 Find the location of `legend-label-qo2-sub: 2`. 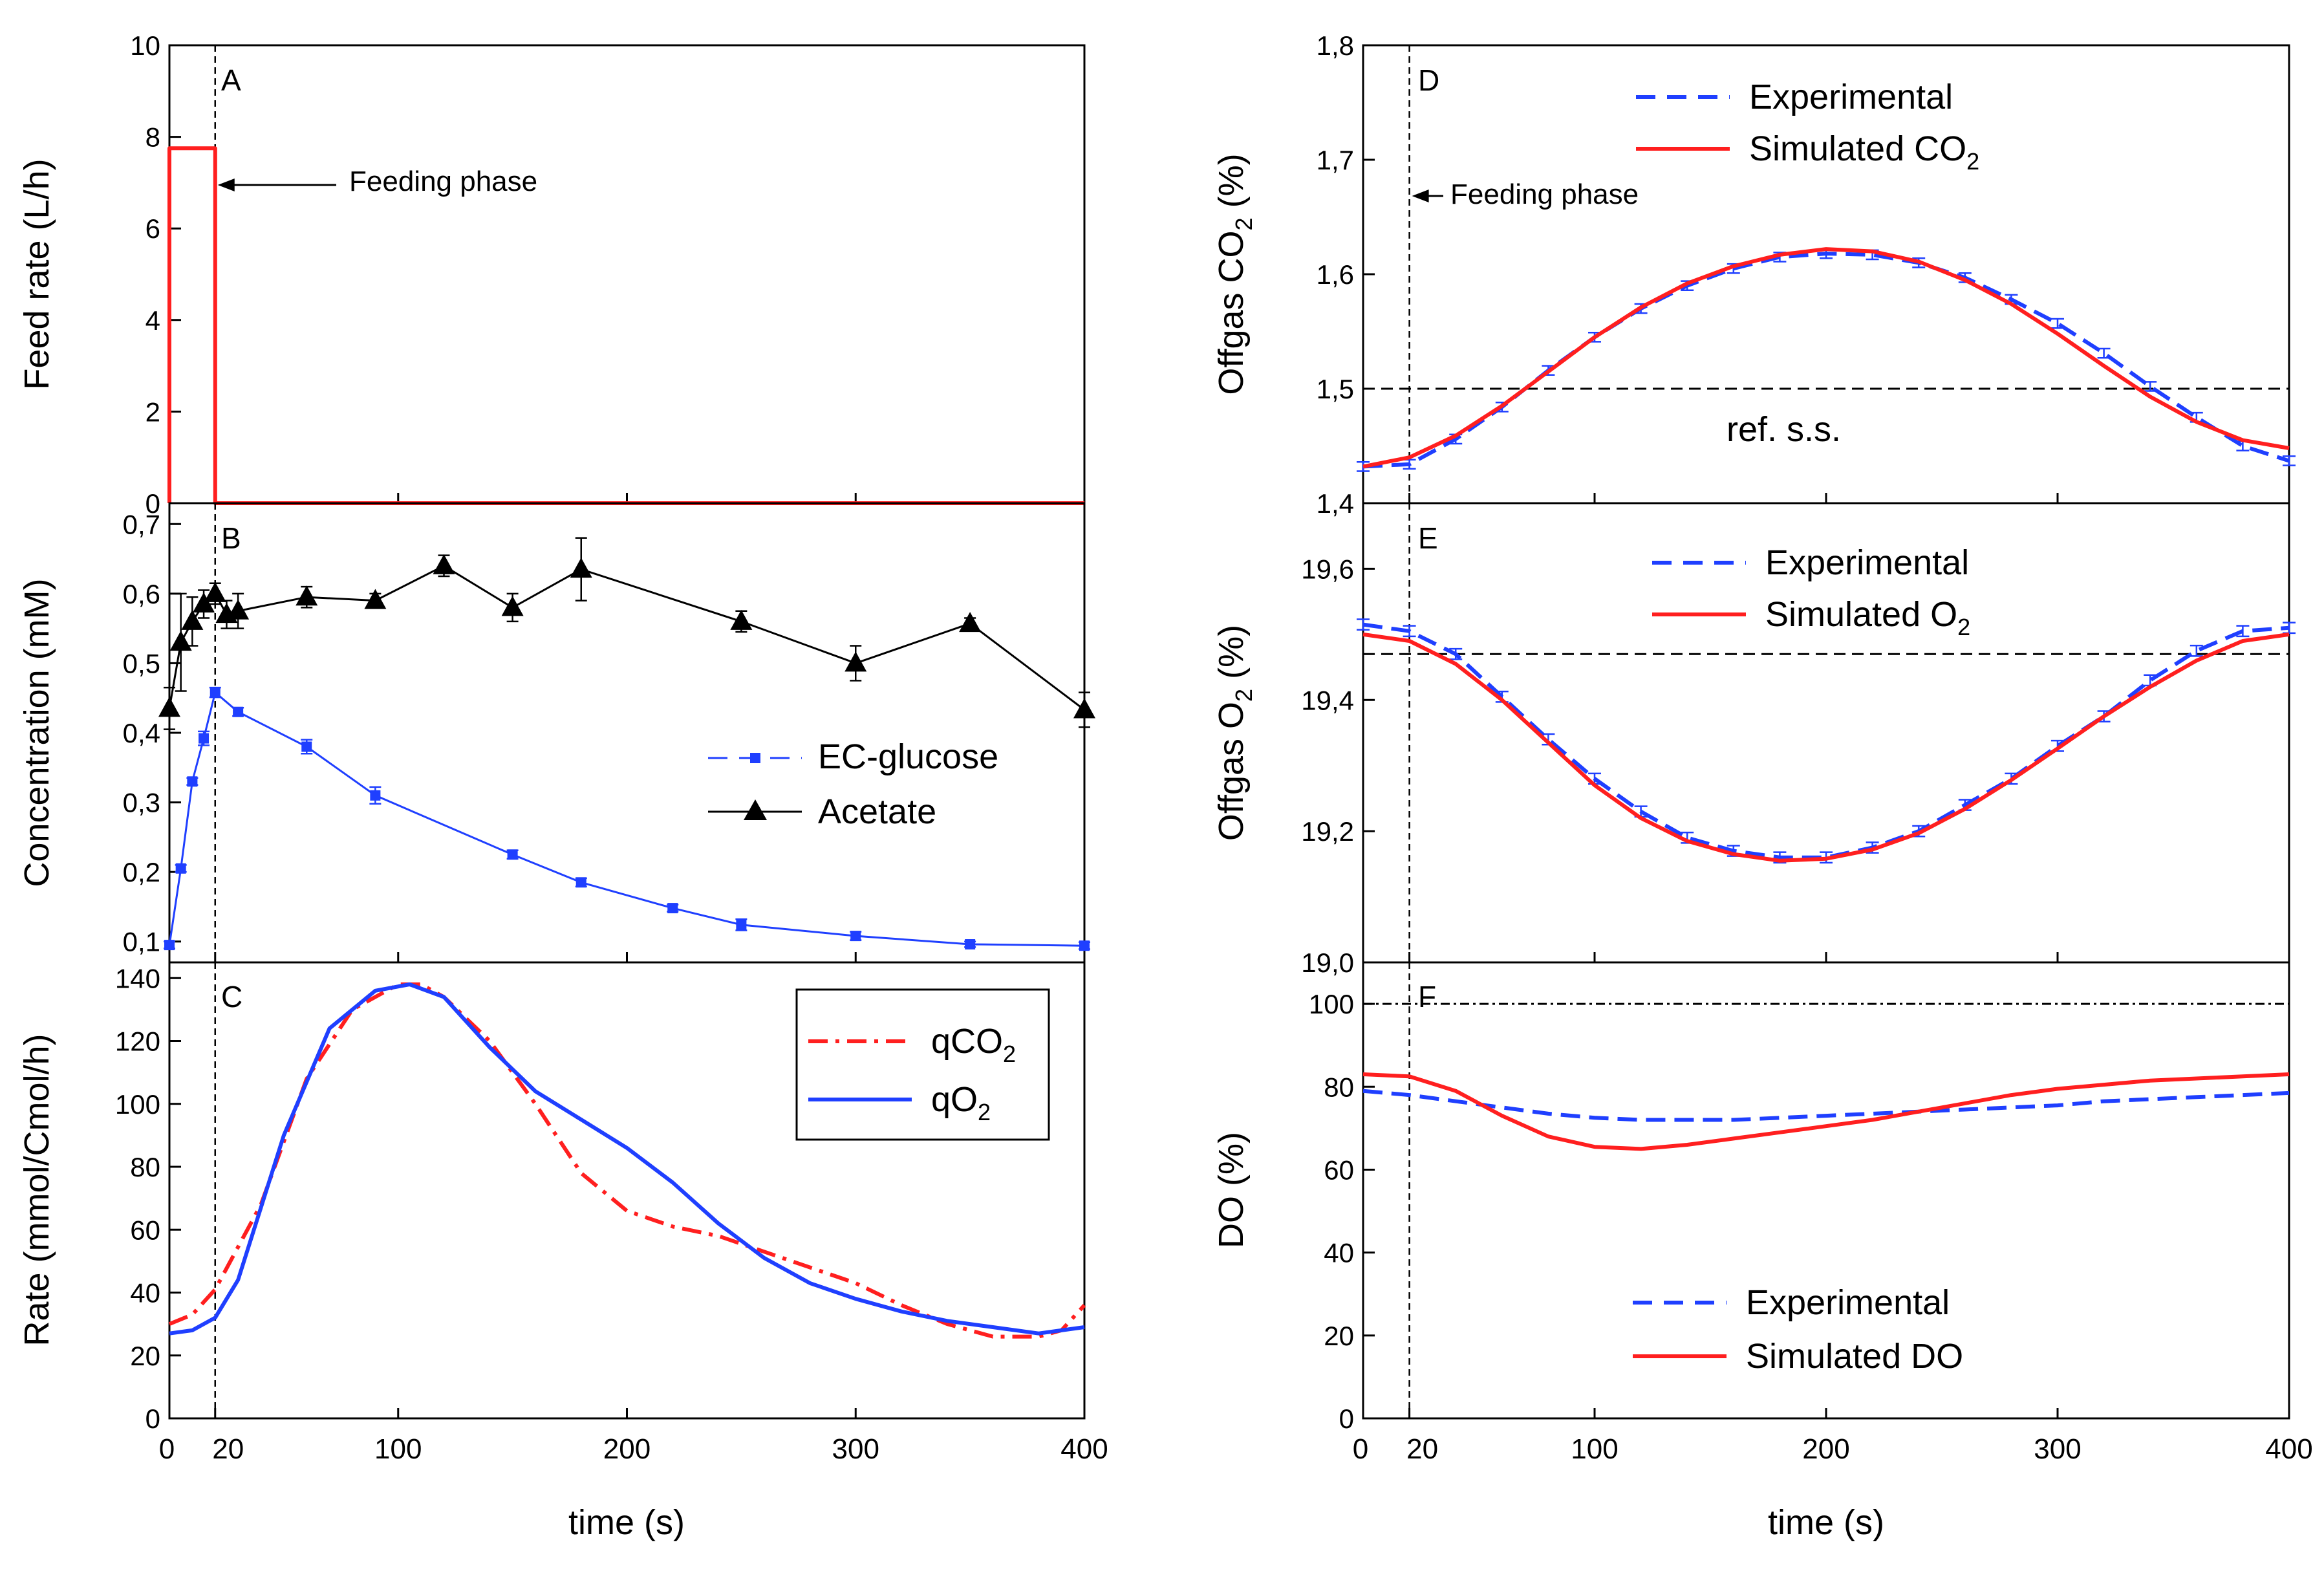

legend-label-qo2-sub: 2 is located at coordinates (985, 1112).